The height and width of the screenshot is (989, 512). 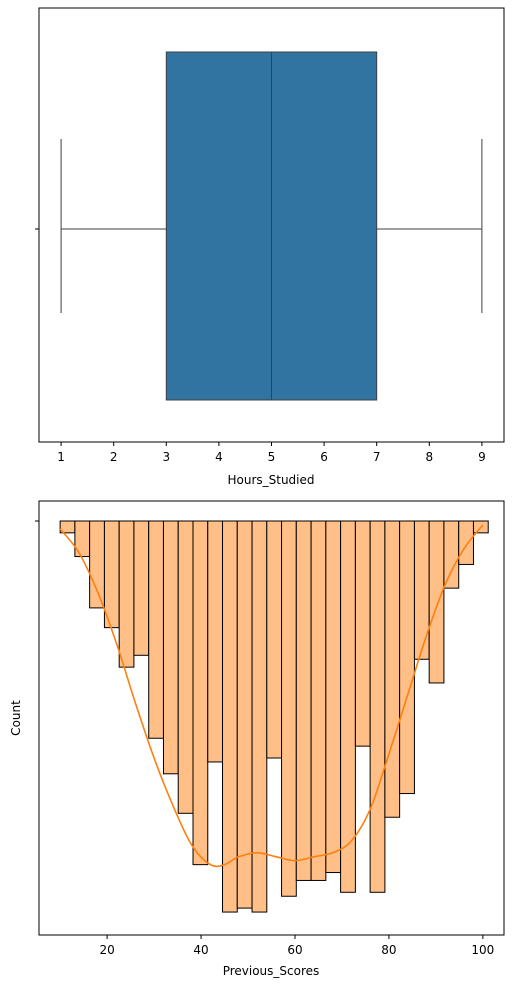 I want to click on x-tick-label: 3, so click(x=166, y=457).